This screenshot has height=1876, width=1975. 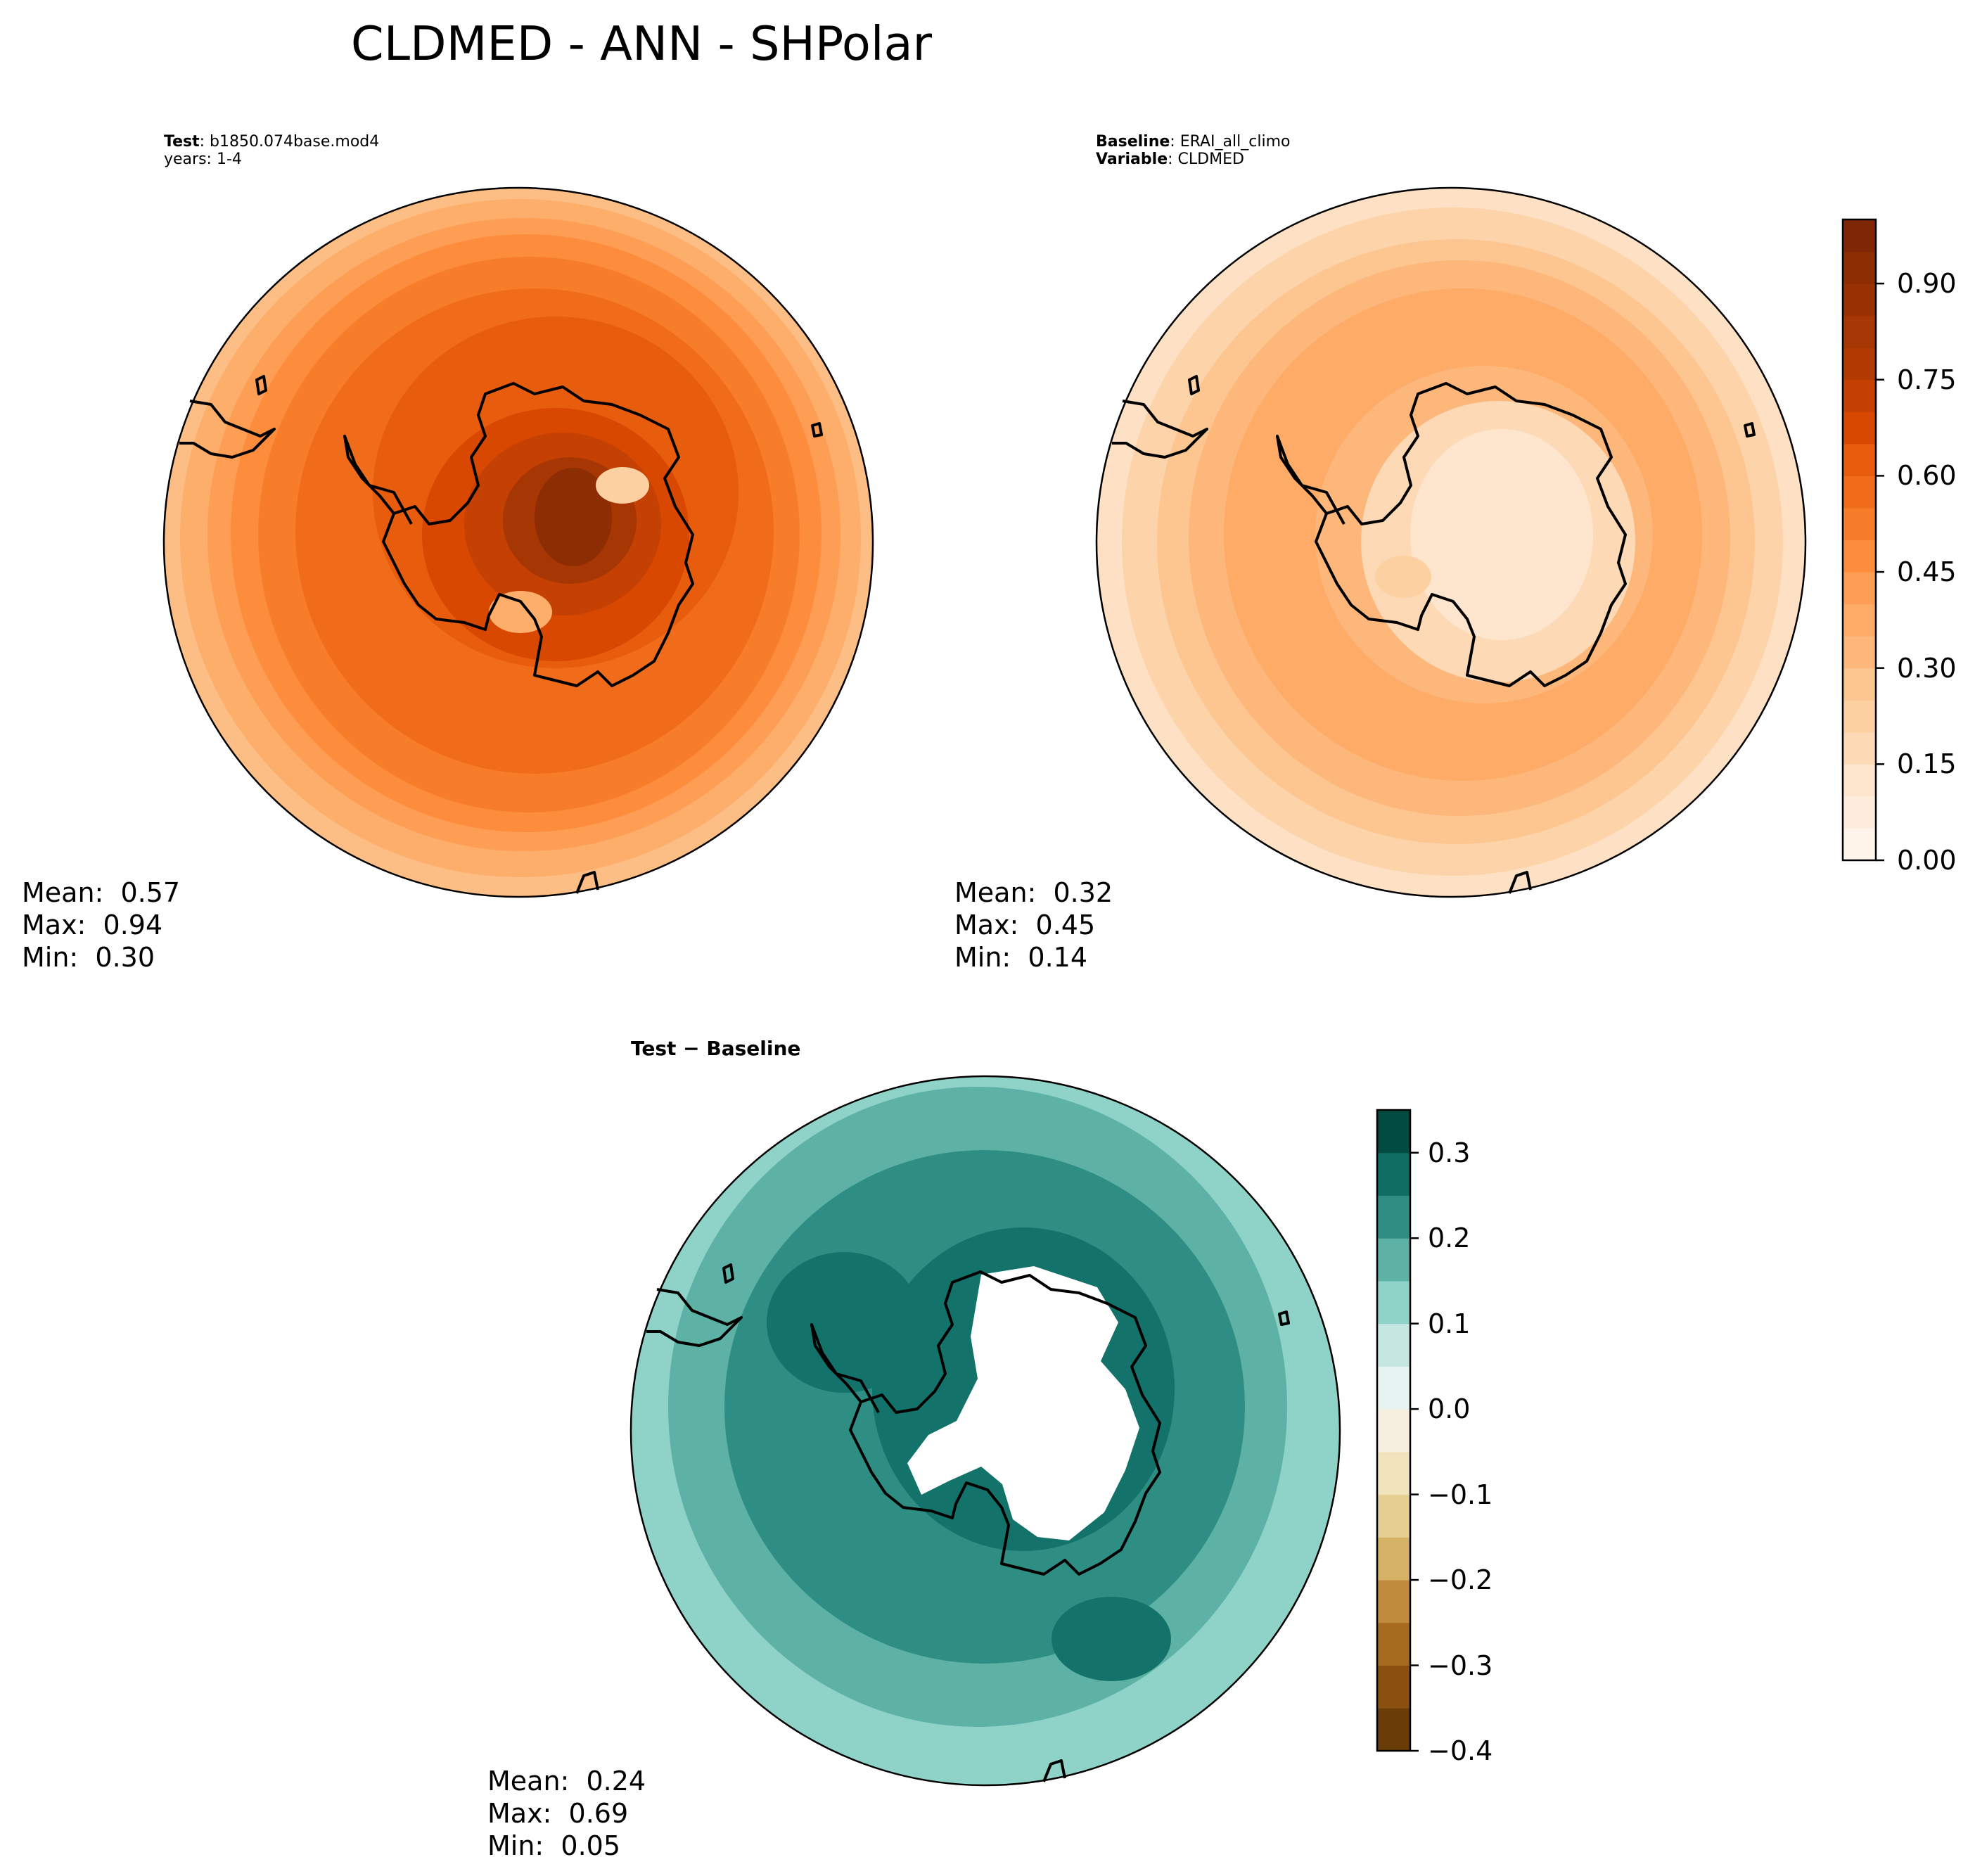 I want to click on baseline-label-key: Baseline, so click(x=1133, y=142).